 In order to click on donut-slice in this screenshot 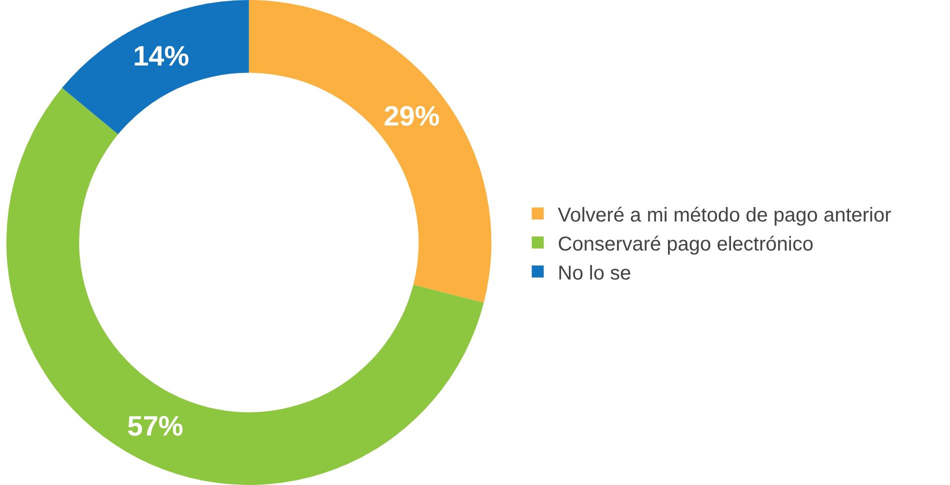, I will do `click(155, 67)`.